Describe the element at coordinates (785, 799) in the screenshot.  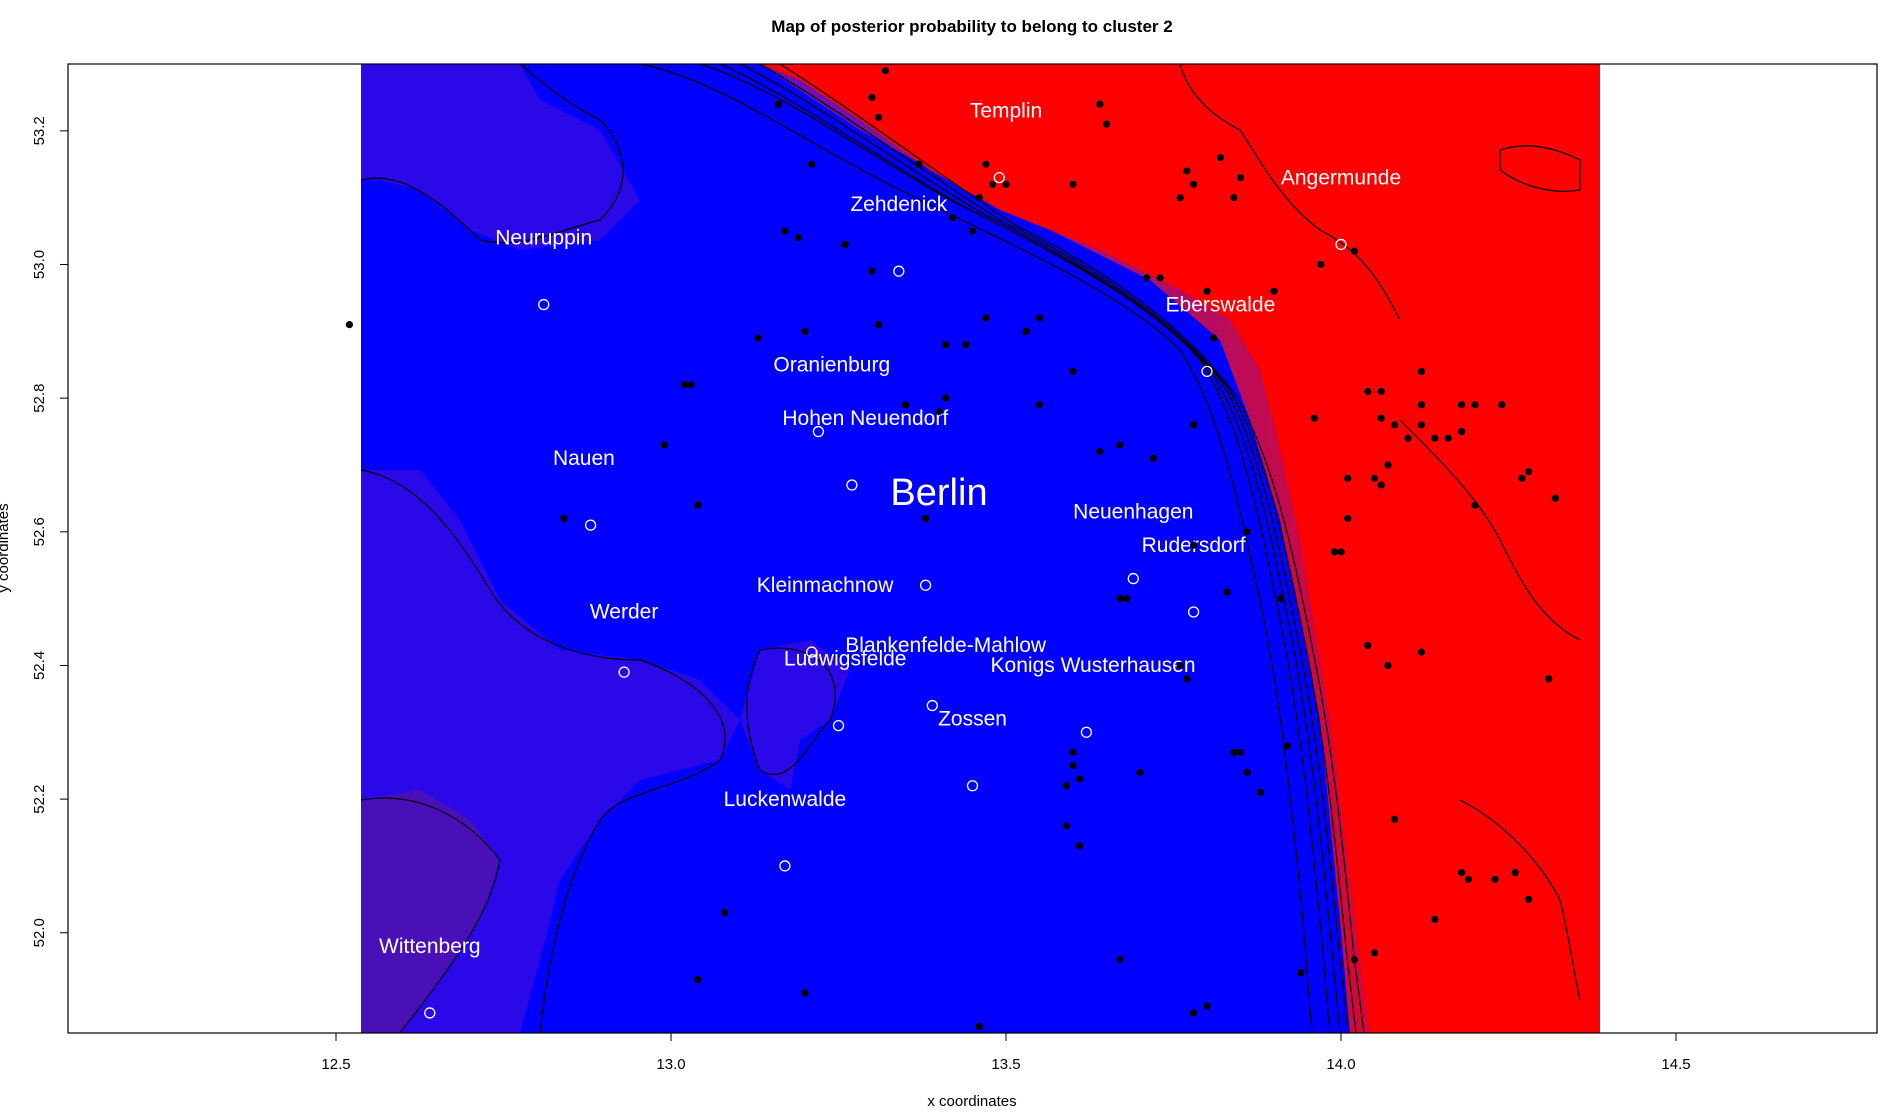
I see `city-label: Luckenwalde` at that location.